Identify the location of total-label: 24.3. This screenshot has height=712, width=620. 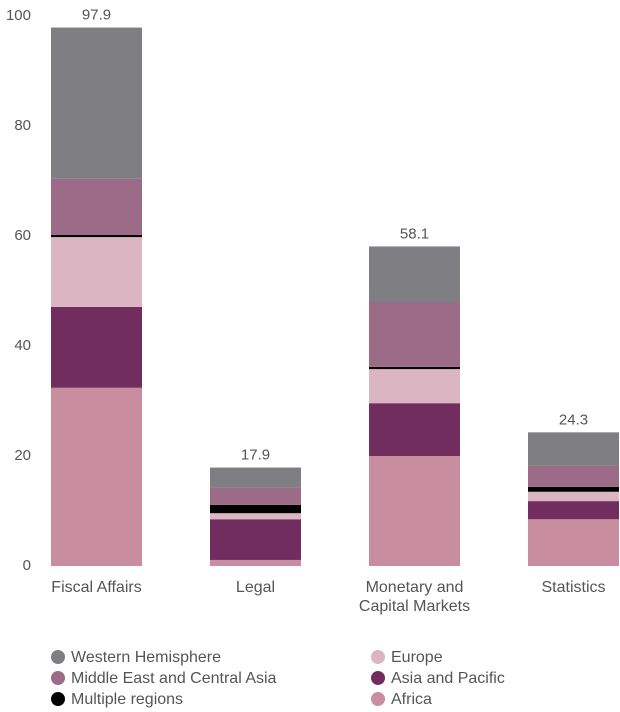
(573, 419).